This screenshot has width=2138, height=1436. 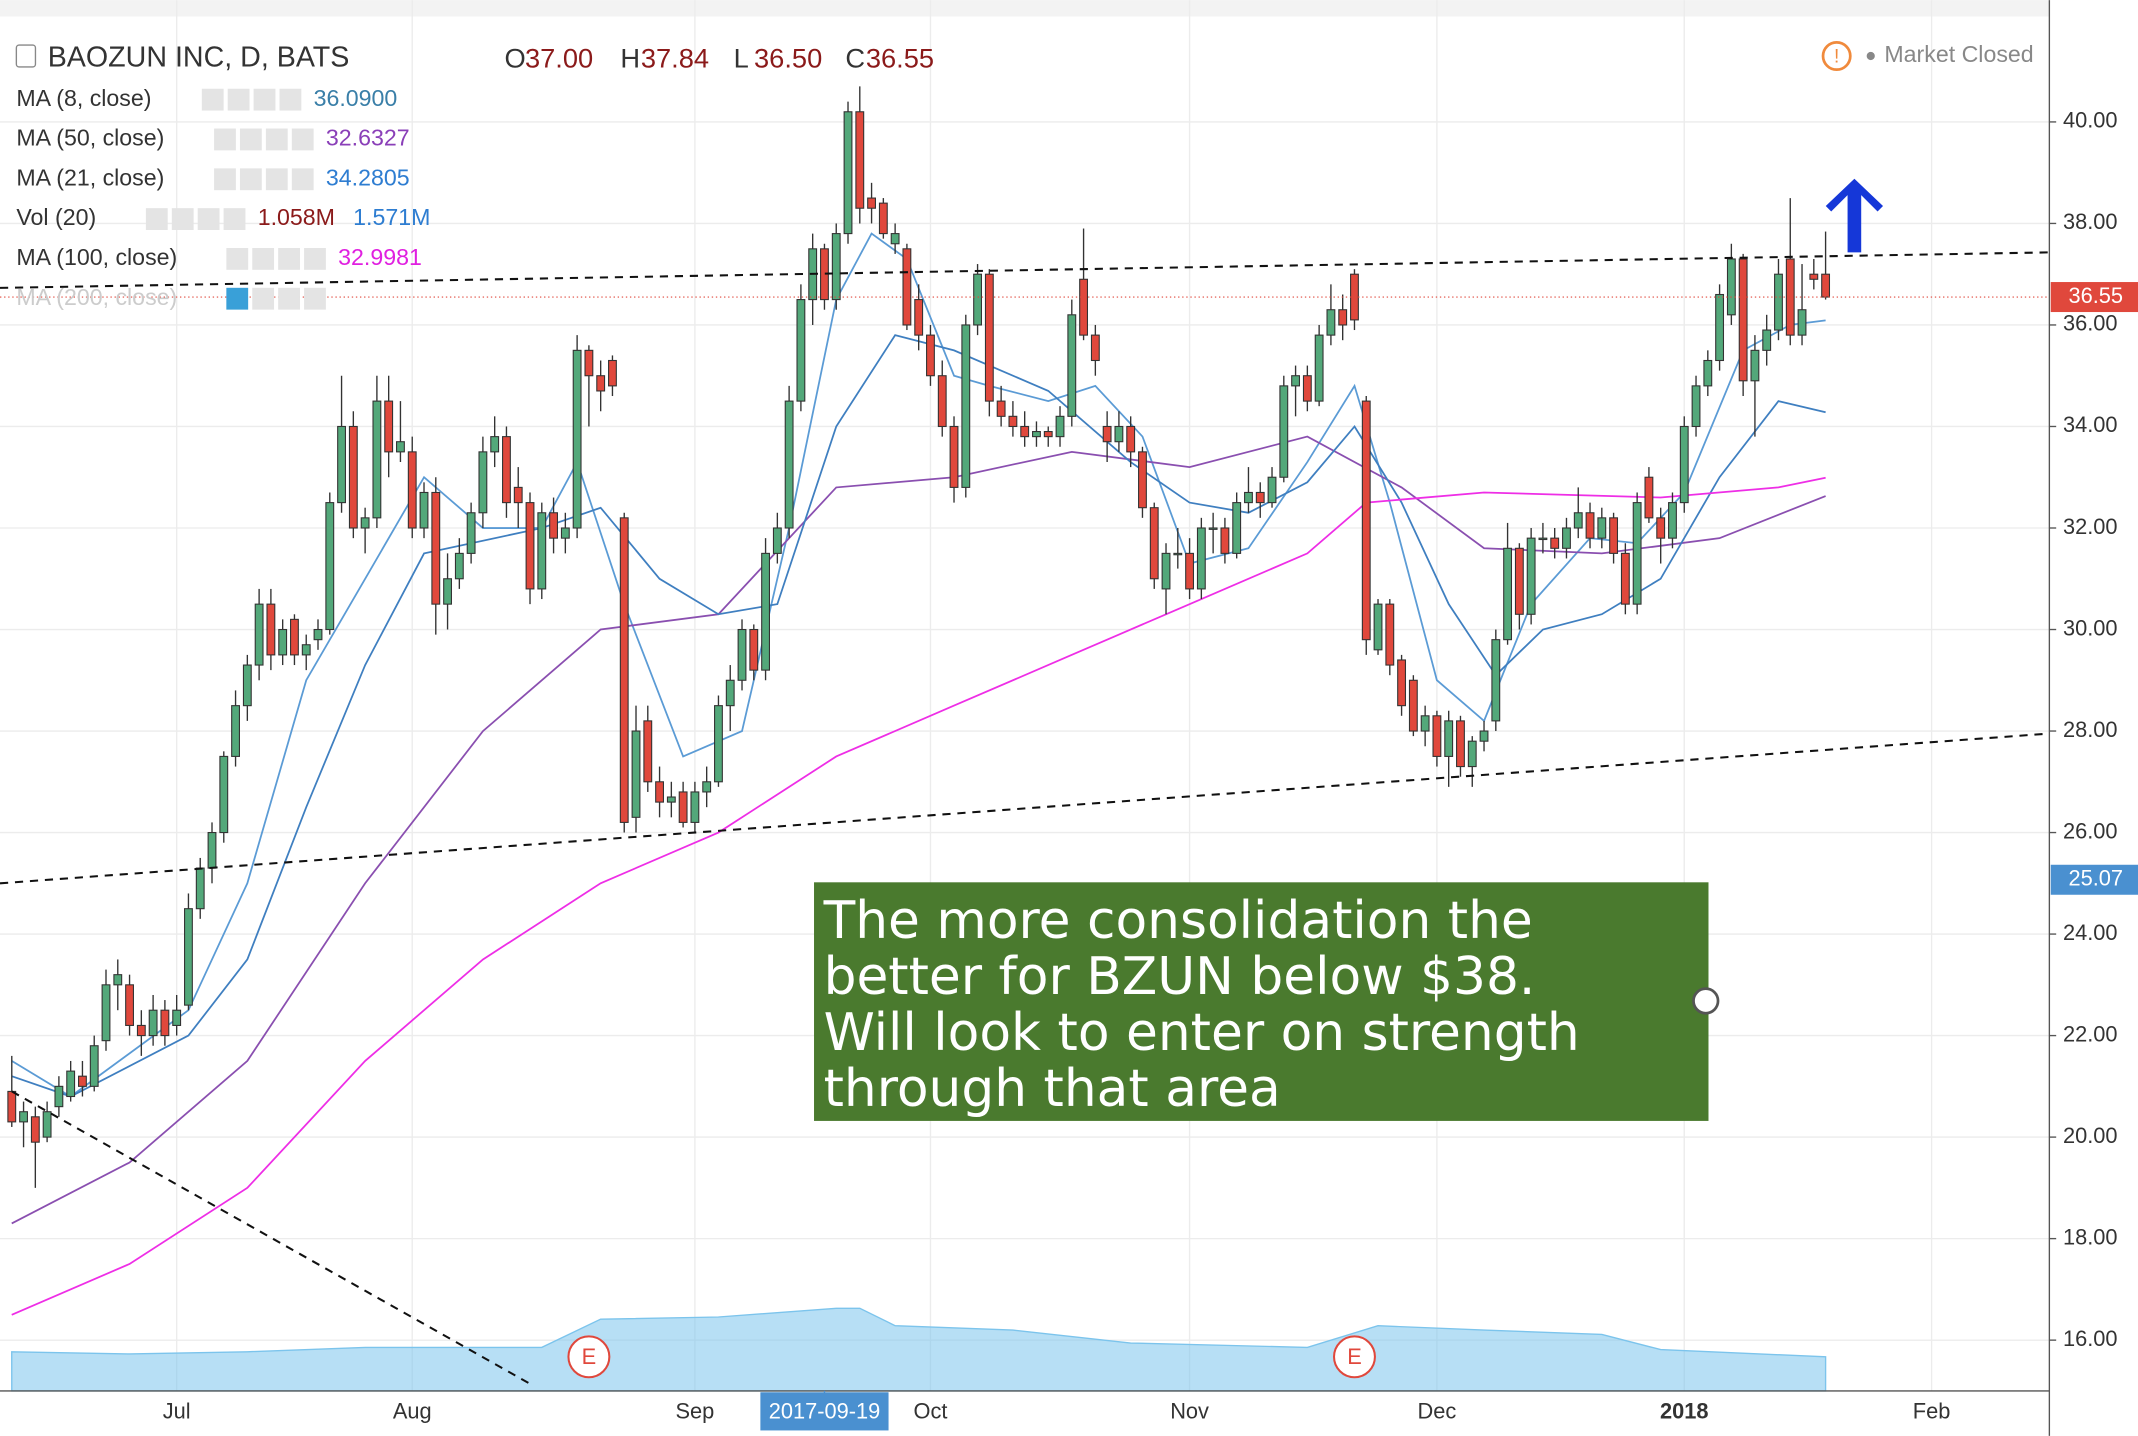 What do you see at coordinates (296, 217) in the screenshot?
I see `study-readout: 1.058M` at bounding box center [296, 217].